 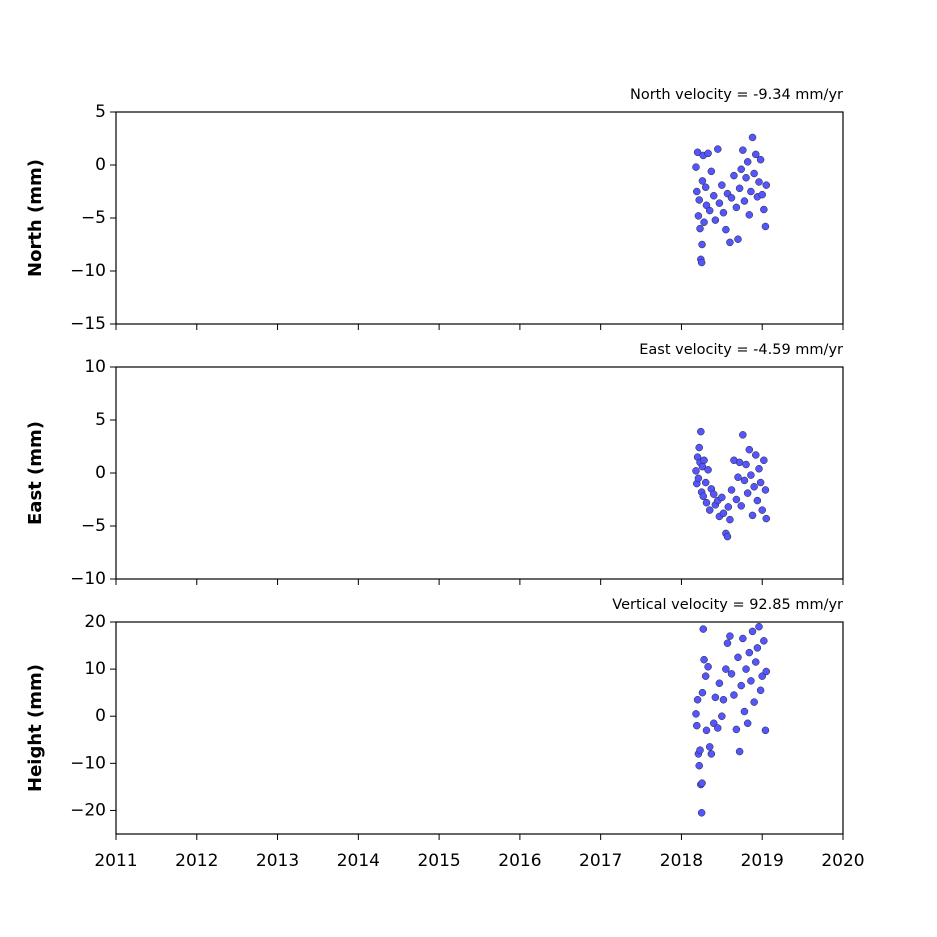 I want to click on y-tick-label: −5, so click(x=93, y=526).